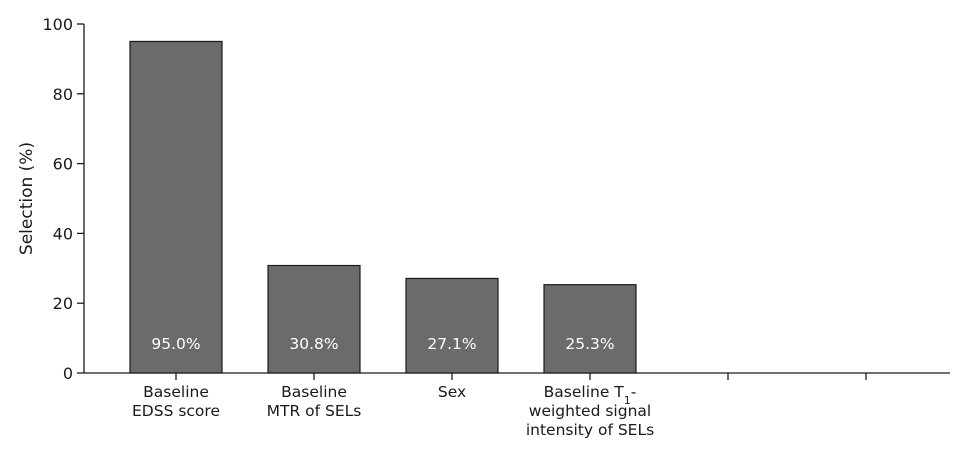 The width and height of the screenshot is (955, 451). Describe the element at coordinates (63, 164) in the screenshot. I see `y-tick-label: 60` at that location.